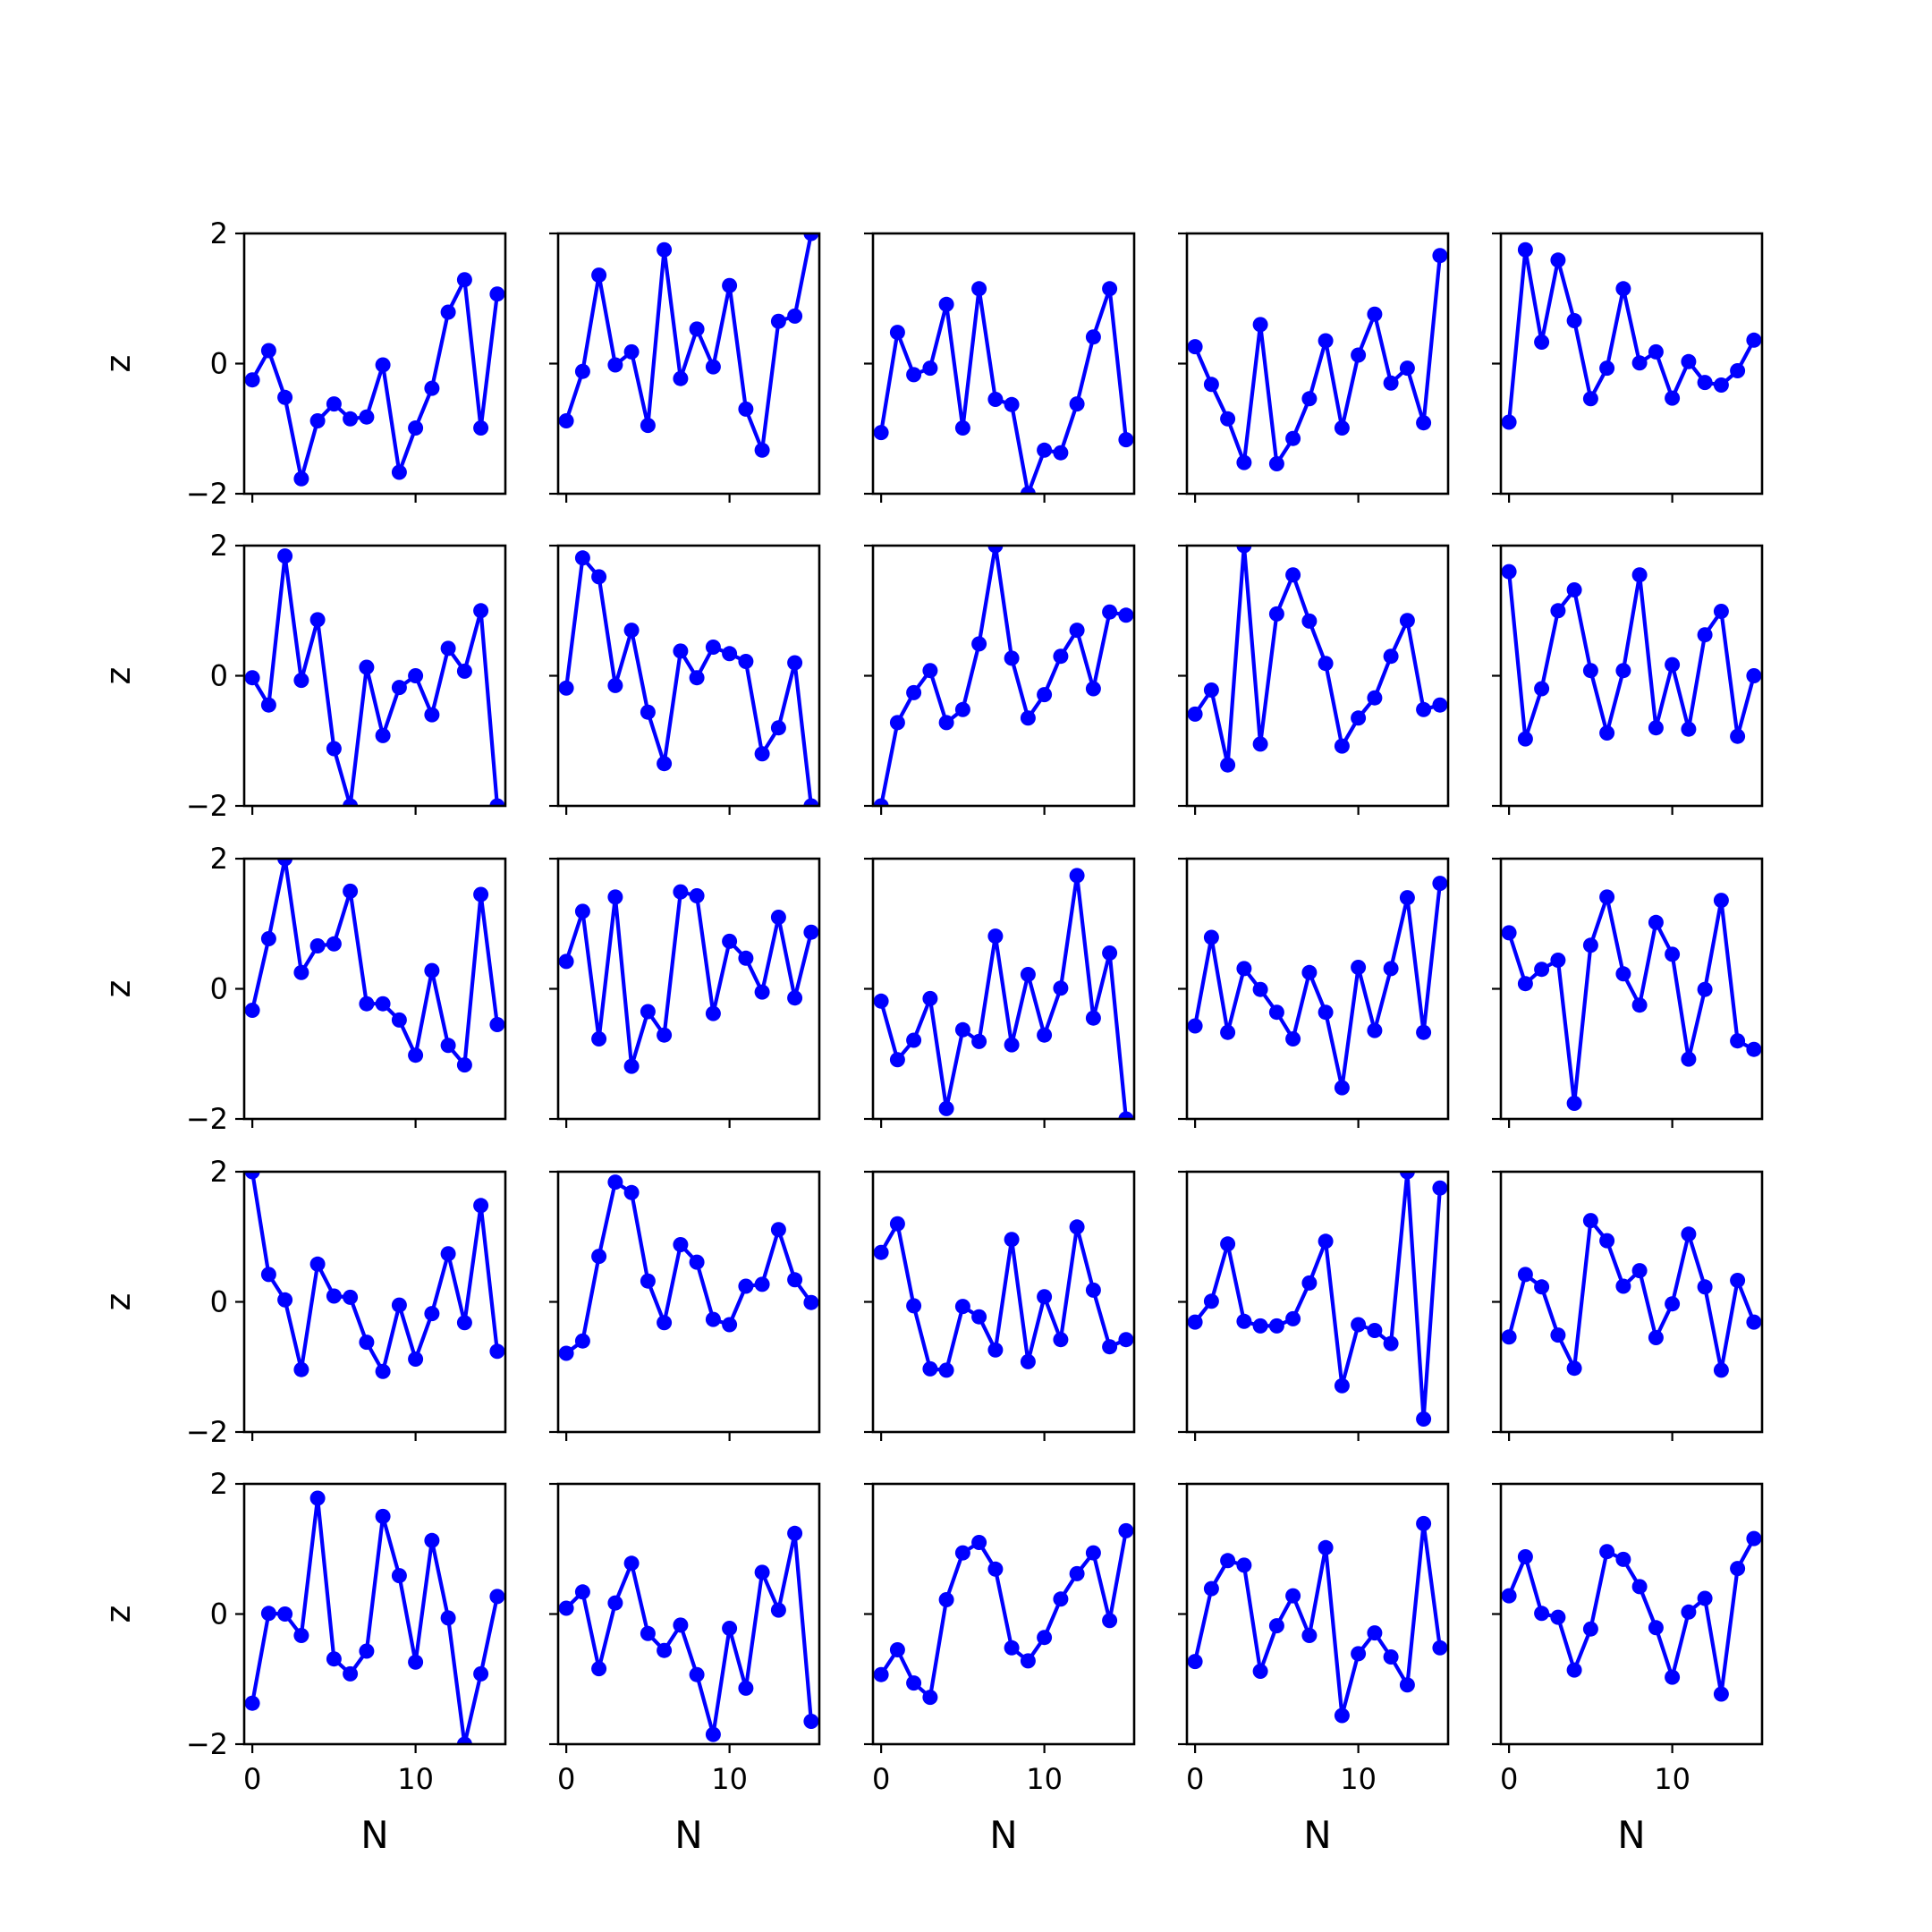 This screenshot has width=1932, height=1932. What do you see at coordinates (219, 1172) in the screenshot?
I see `y-tick-label: 2` at bounding box center [219, 1172].